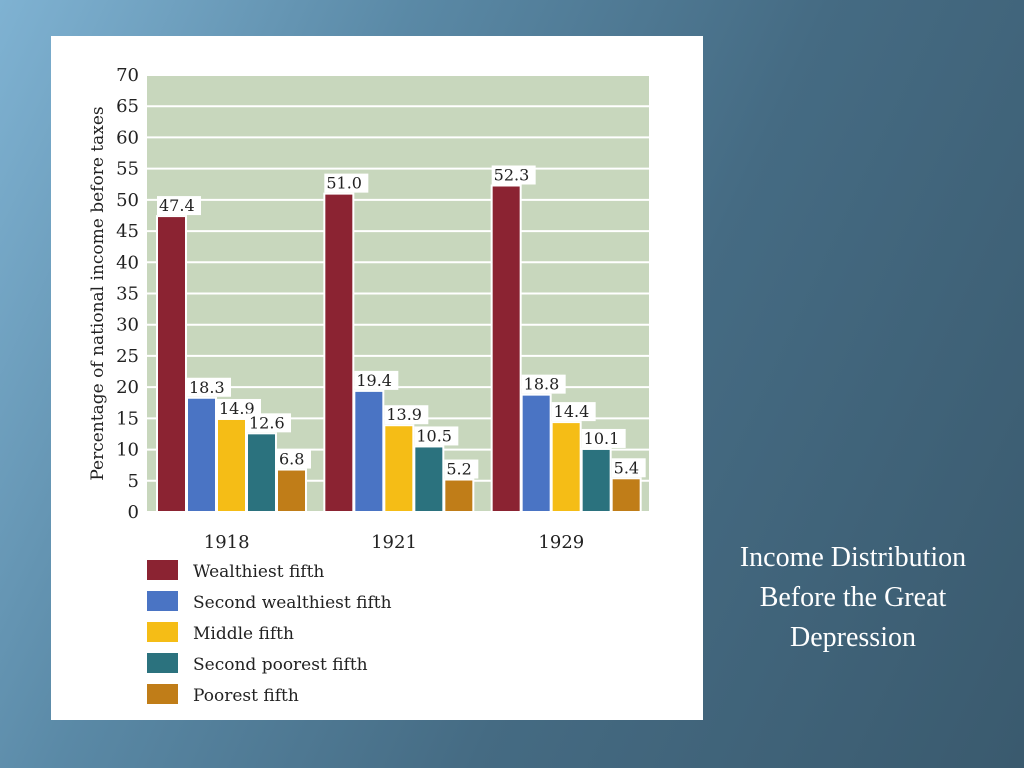 The width and height of the screenshot is (1024, 768). Describe the element at coordinates (127, 450) in the screenshot. I see `y-tick-label: 10` at that location.